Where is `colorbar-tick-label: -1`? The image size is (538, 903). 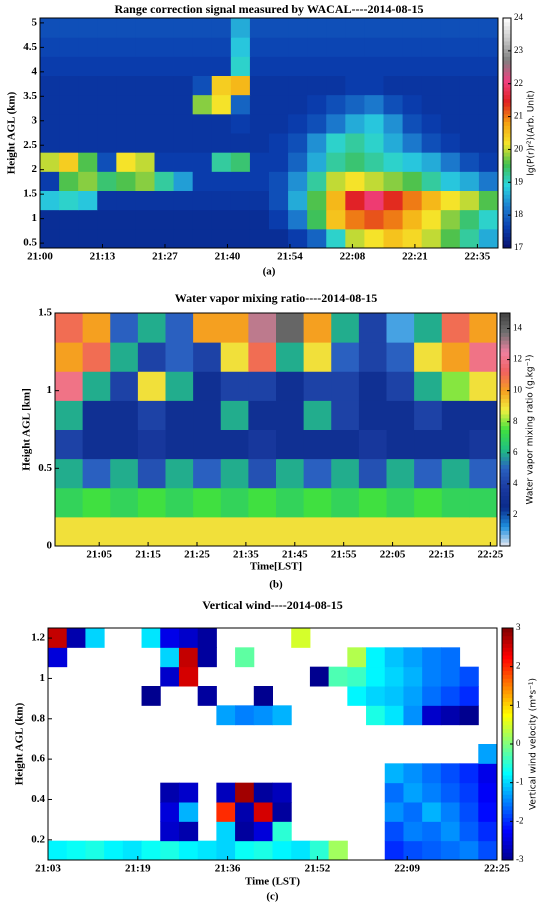
colorbar-tick-label: -1 is located at coordinates (520, 782).